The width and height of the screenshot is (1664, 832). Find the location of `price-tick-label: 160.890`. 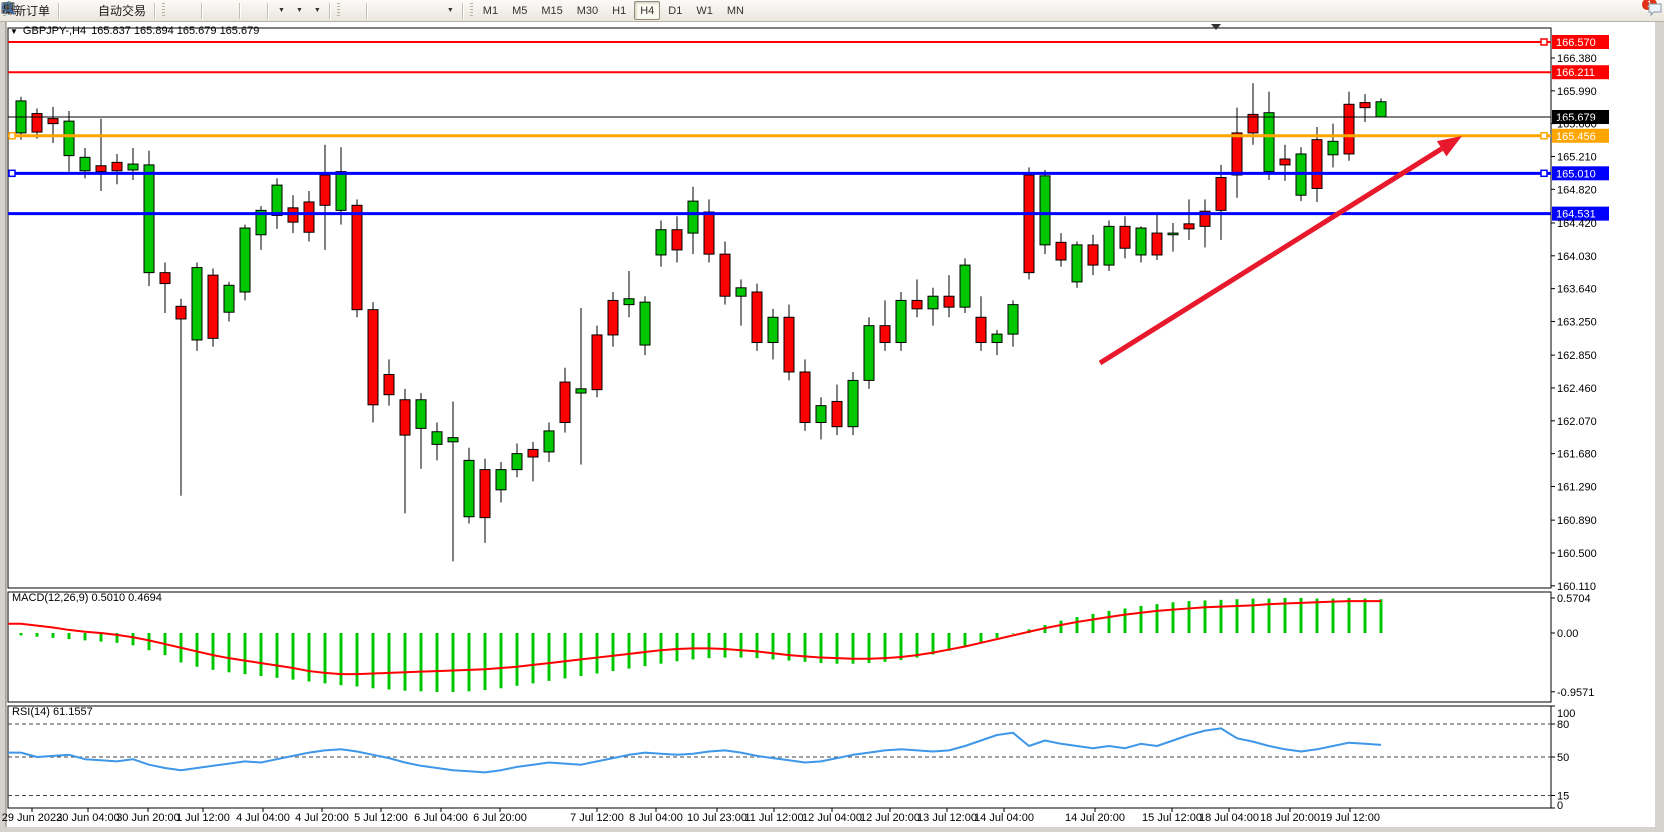

price-tick-label: 160.890 is located at coordinates (1577, 521).